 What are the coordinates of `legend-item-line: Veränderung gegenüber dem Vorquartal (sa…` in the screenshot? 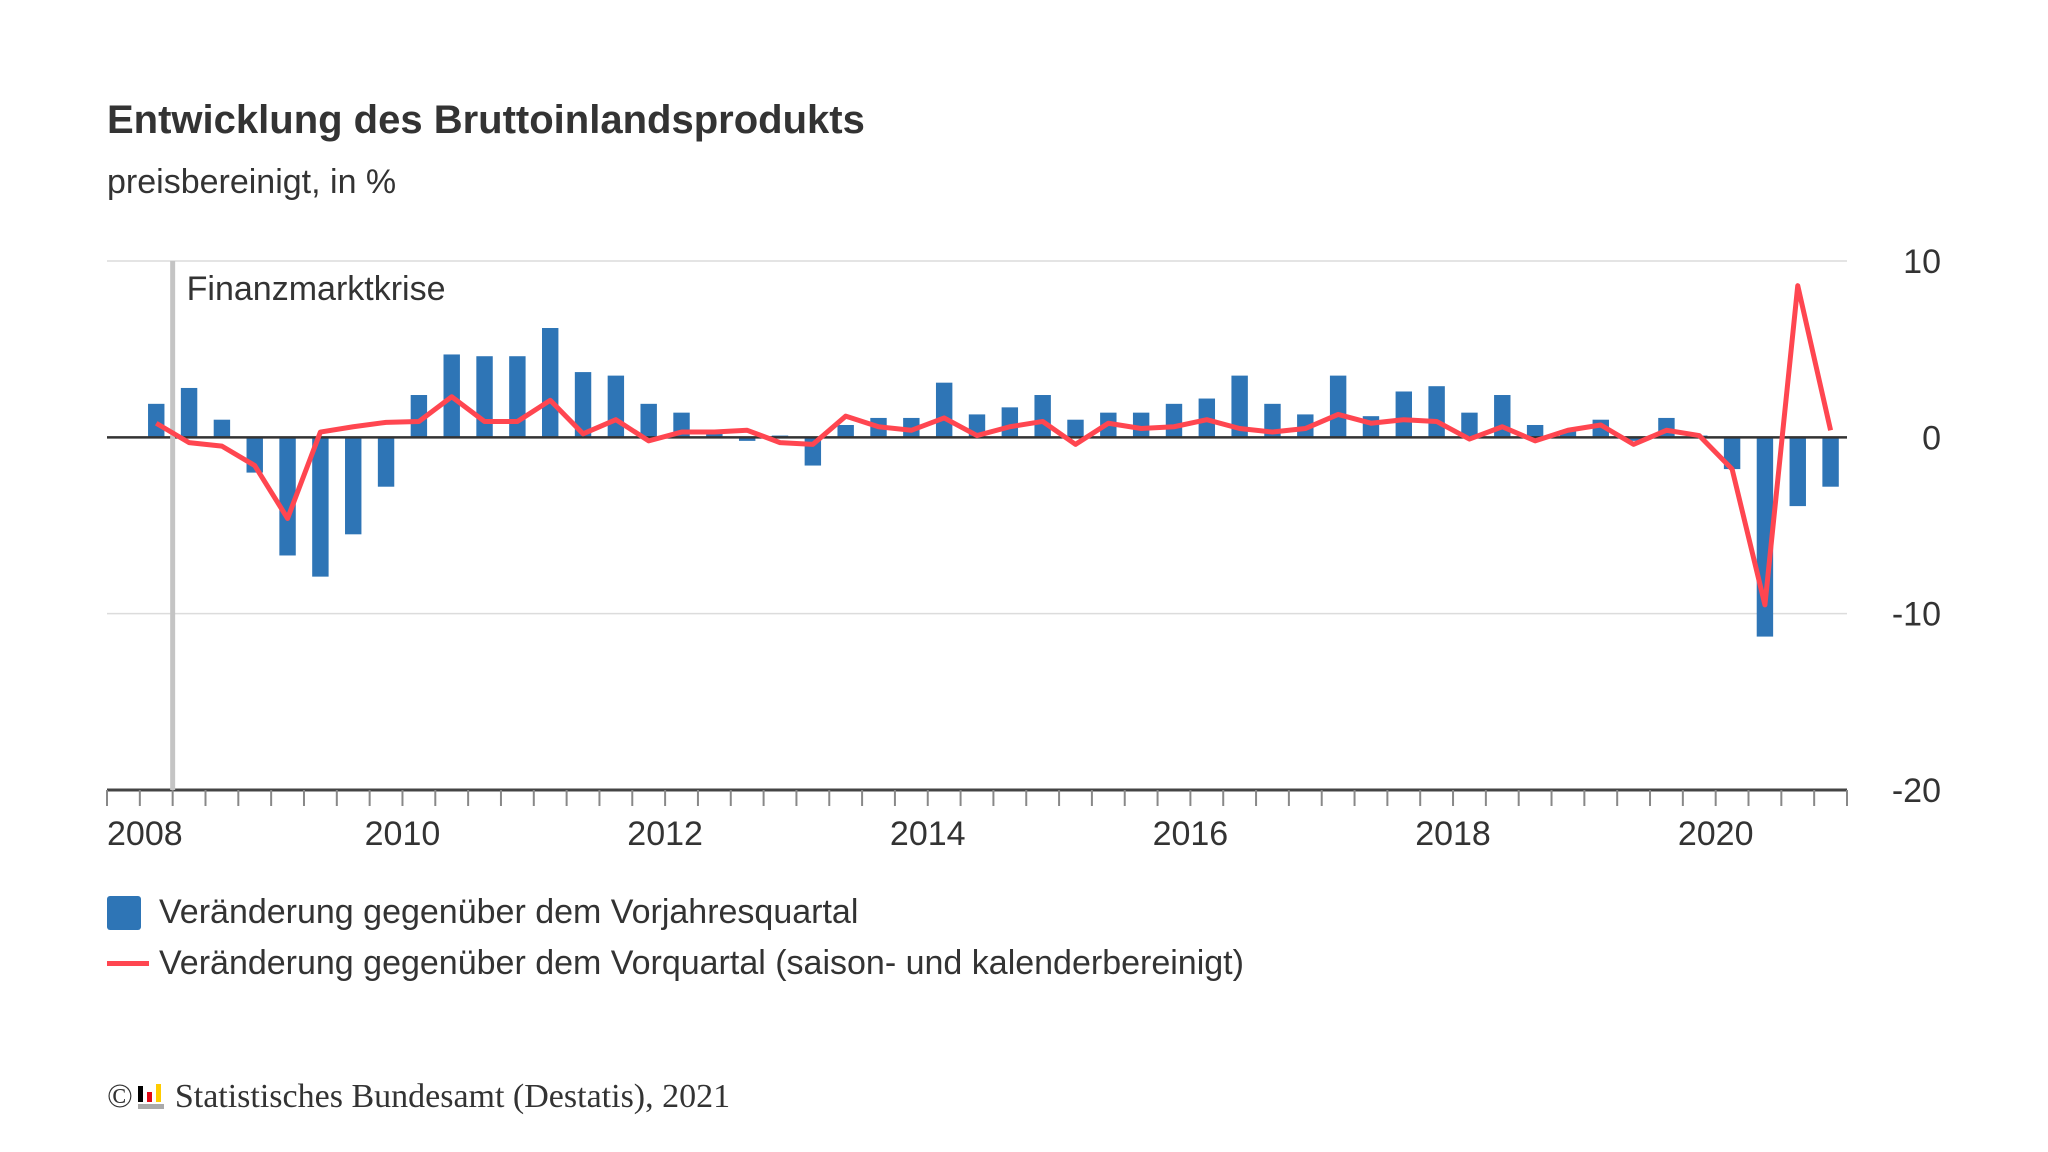 It's located at (675, 963).